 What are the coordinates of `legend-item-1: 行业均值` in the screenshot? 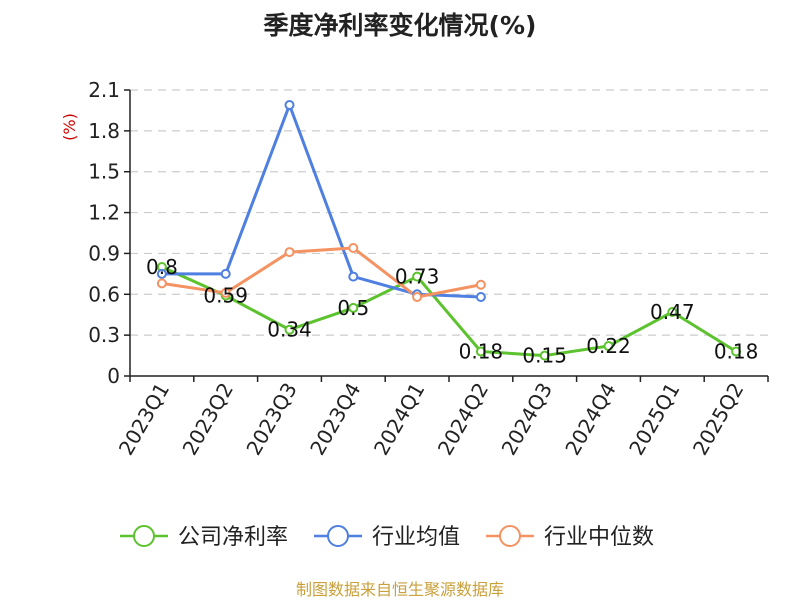 It's located at (387, 537).